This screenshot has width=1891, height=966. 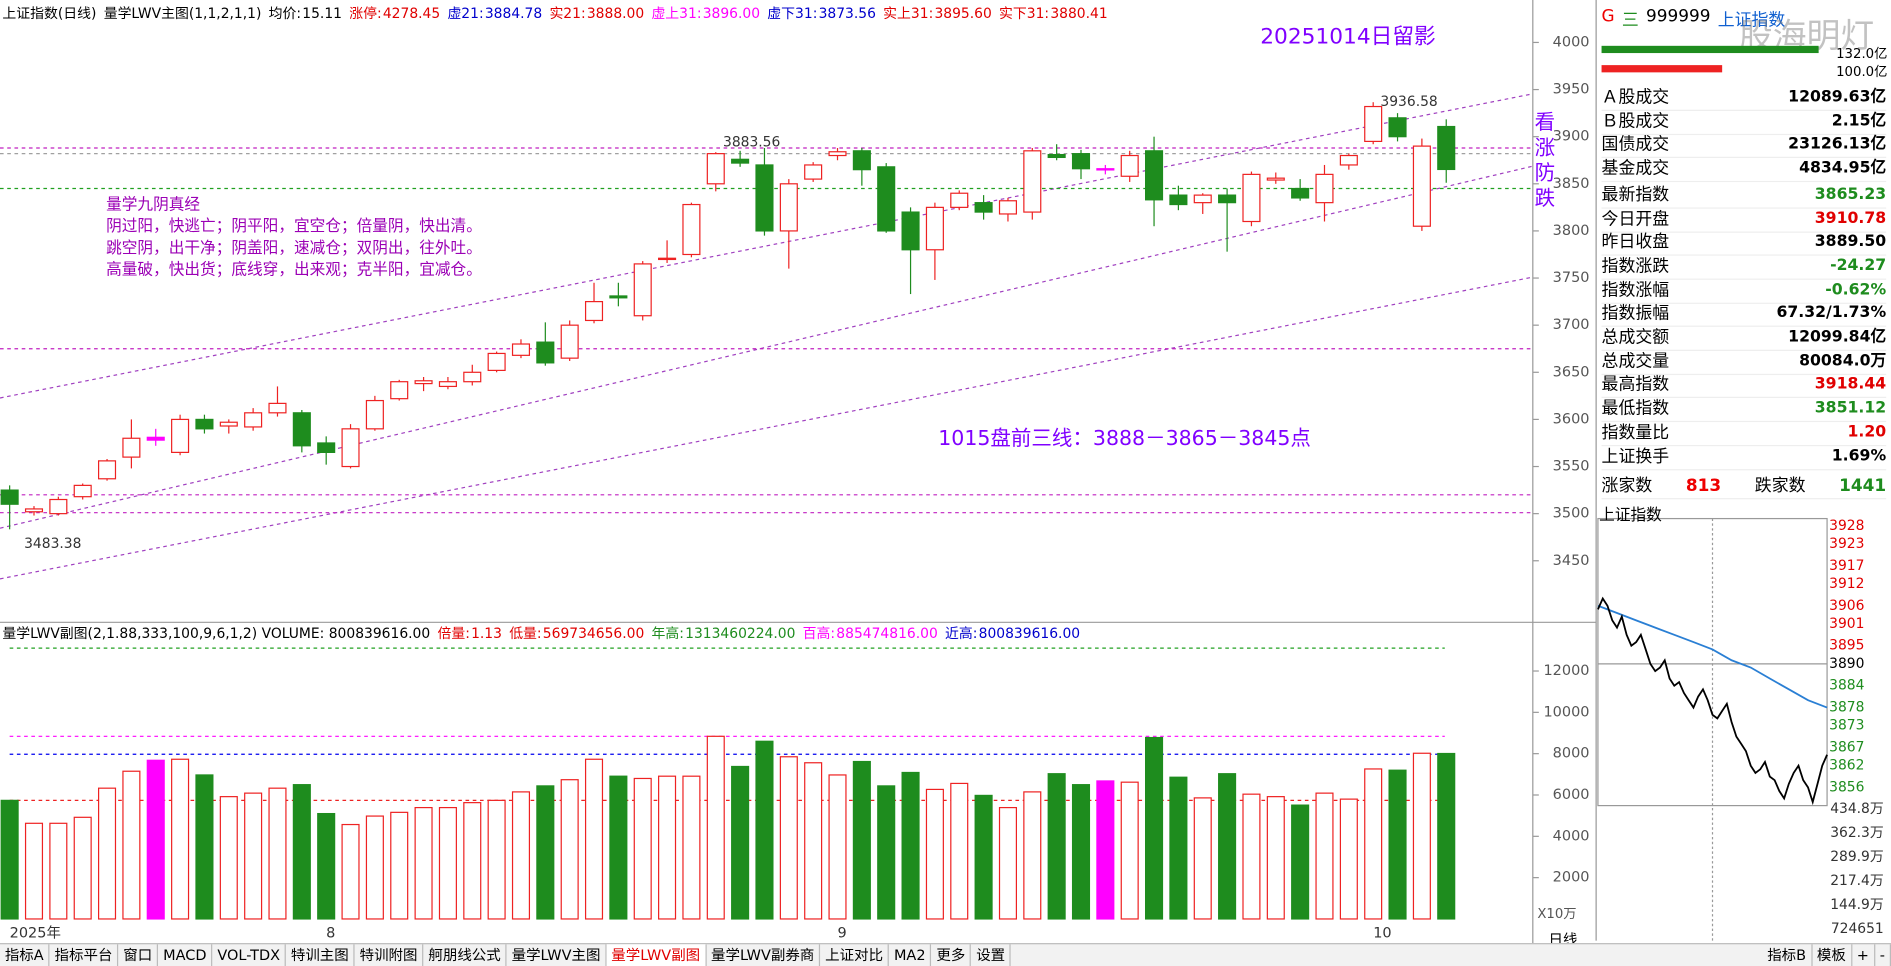 I want to click on quote-row: 今日开盘 3910.78, so click(x=1744, y=220).